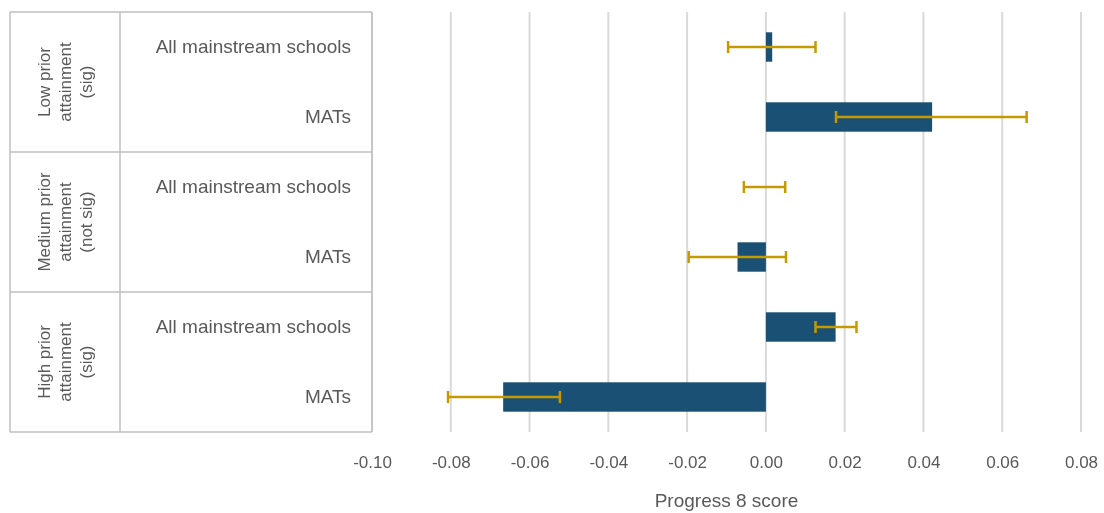 This screenshot has height=513, width=1104. What do you see at coordinates (609, 463) in the screenshot?
I see `x-tick-label: -0.04` at bounding box center [609, 463].